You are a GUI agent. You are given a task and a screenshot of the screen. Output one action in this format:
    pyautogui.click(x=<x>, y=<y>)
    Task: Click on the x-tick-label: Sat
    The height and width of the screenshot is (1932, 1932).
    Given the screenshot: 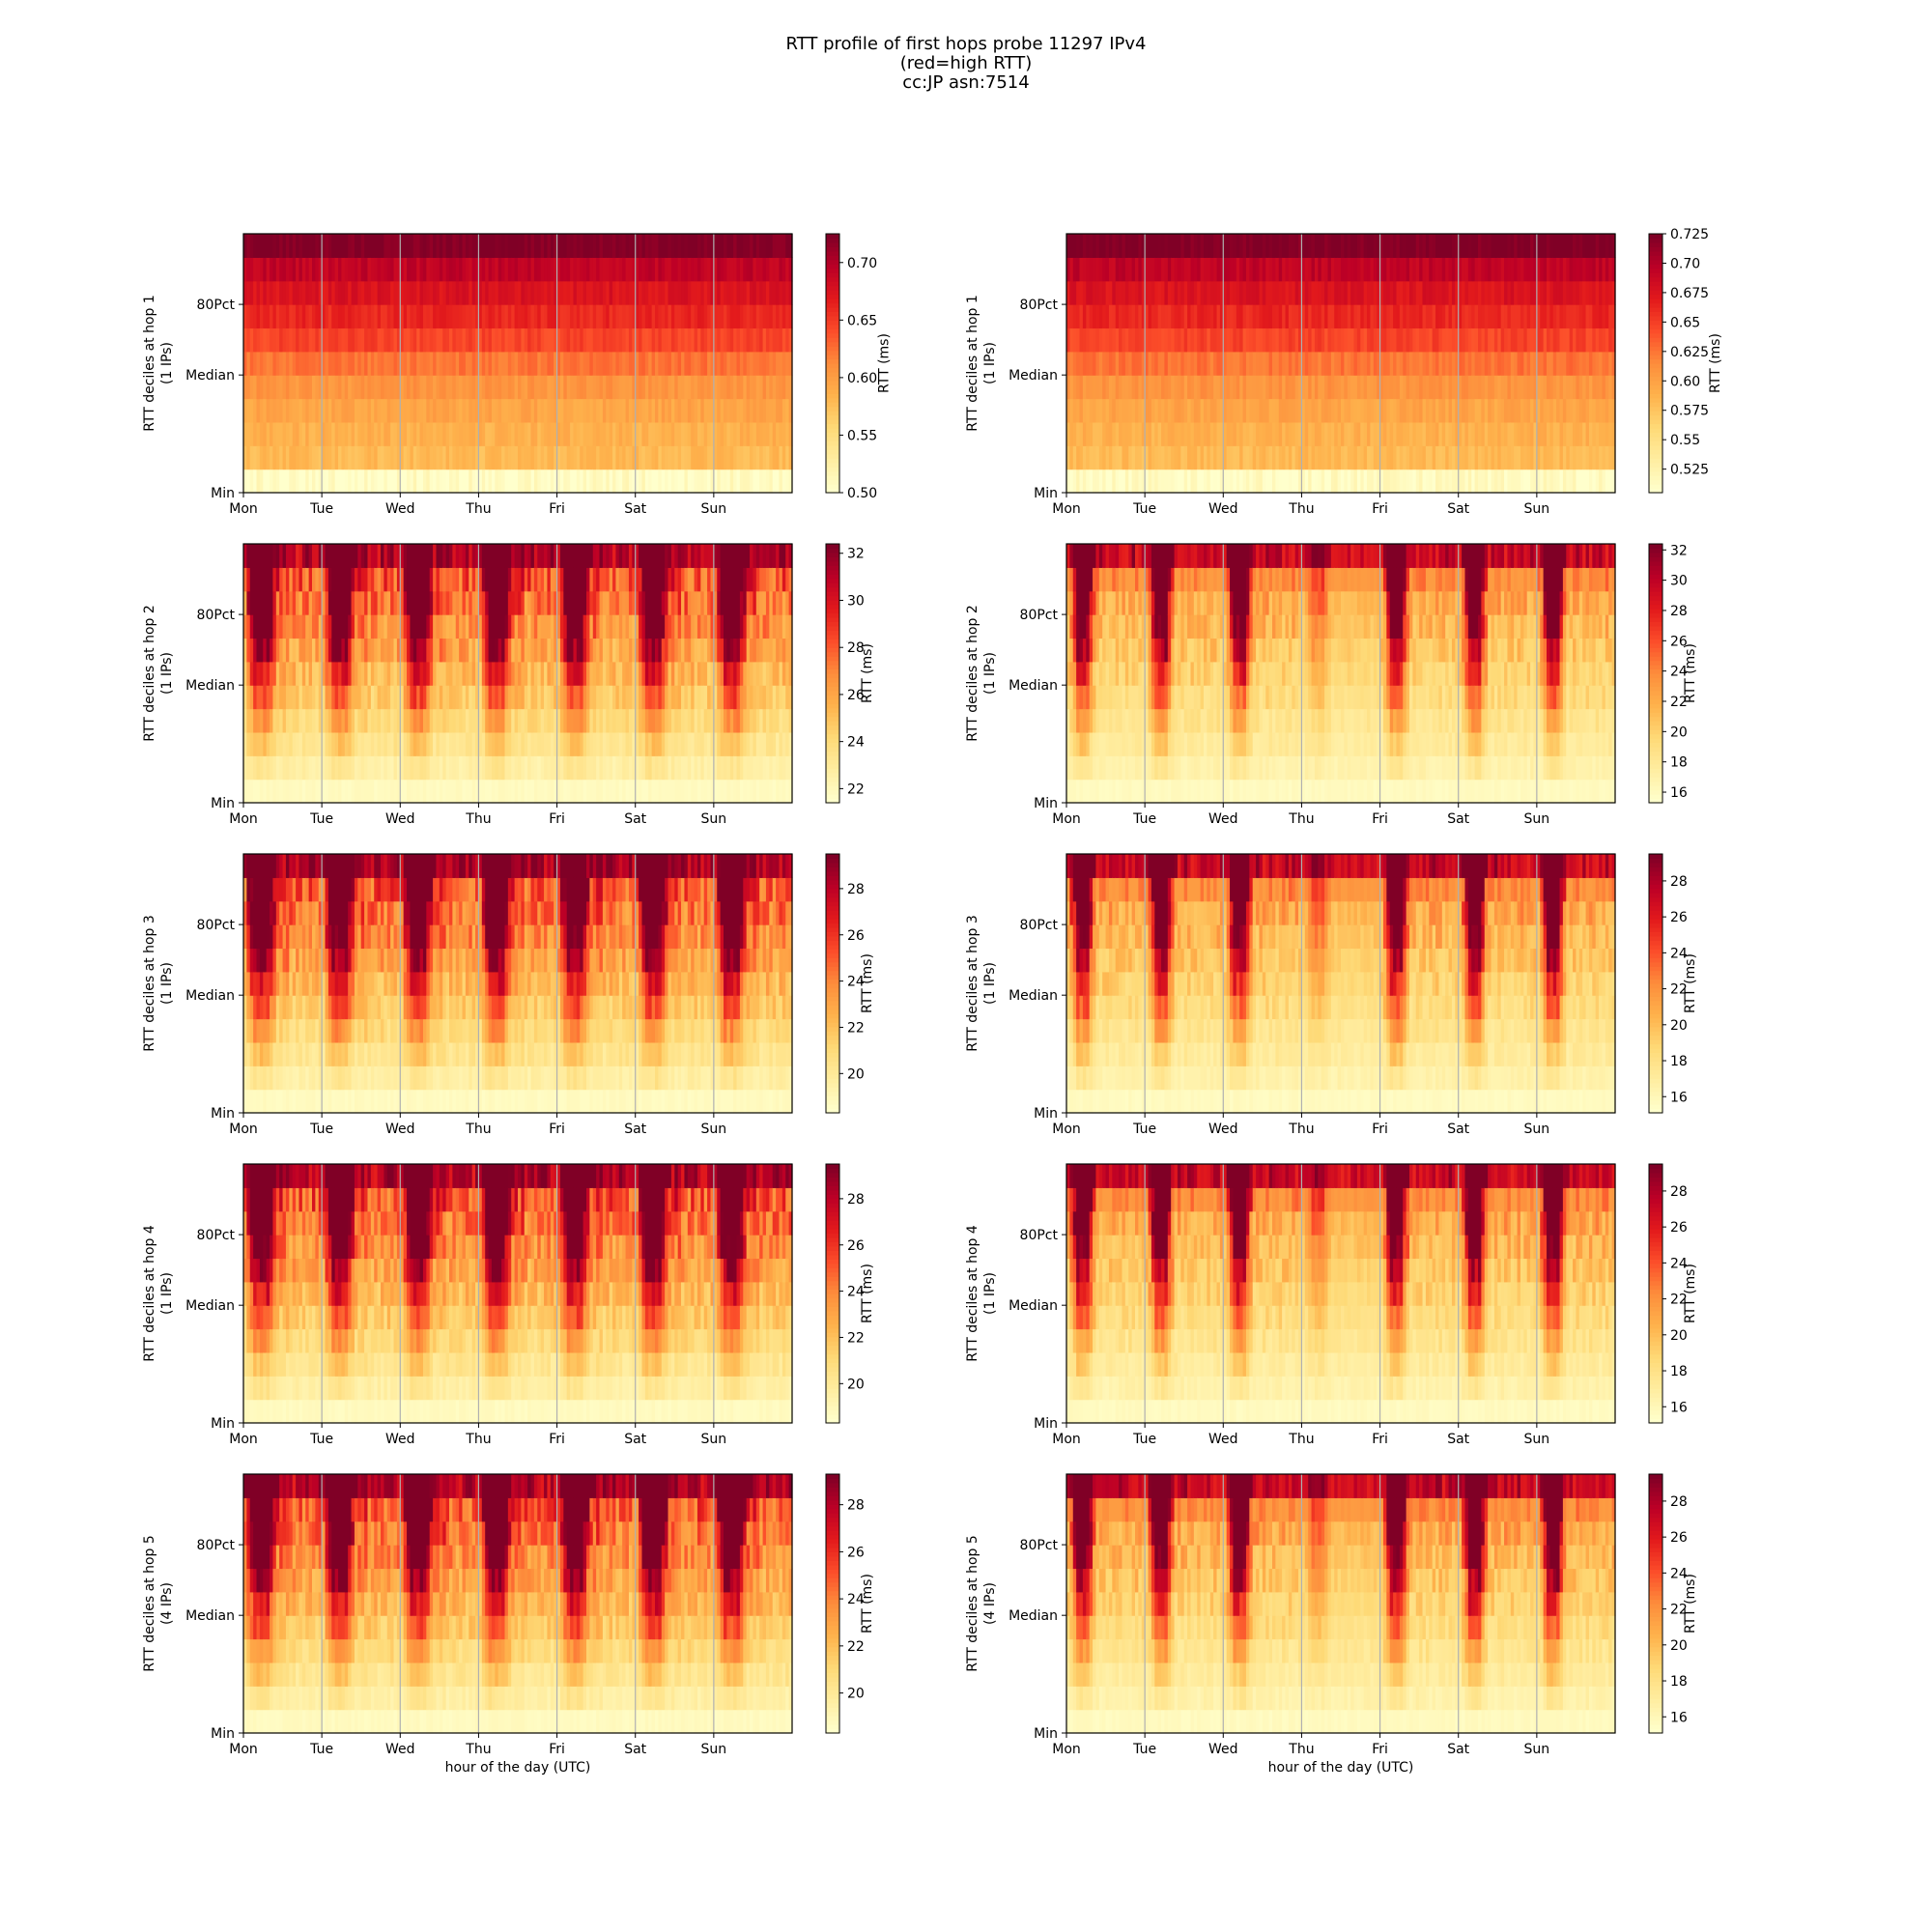 What is the action you would take?
    pyautogui.click(x=635, y=509)
    